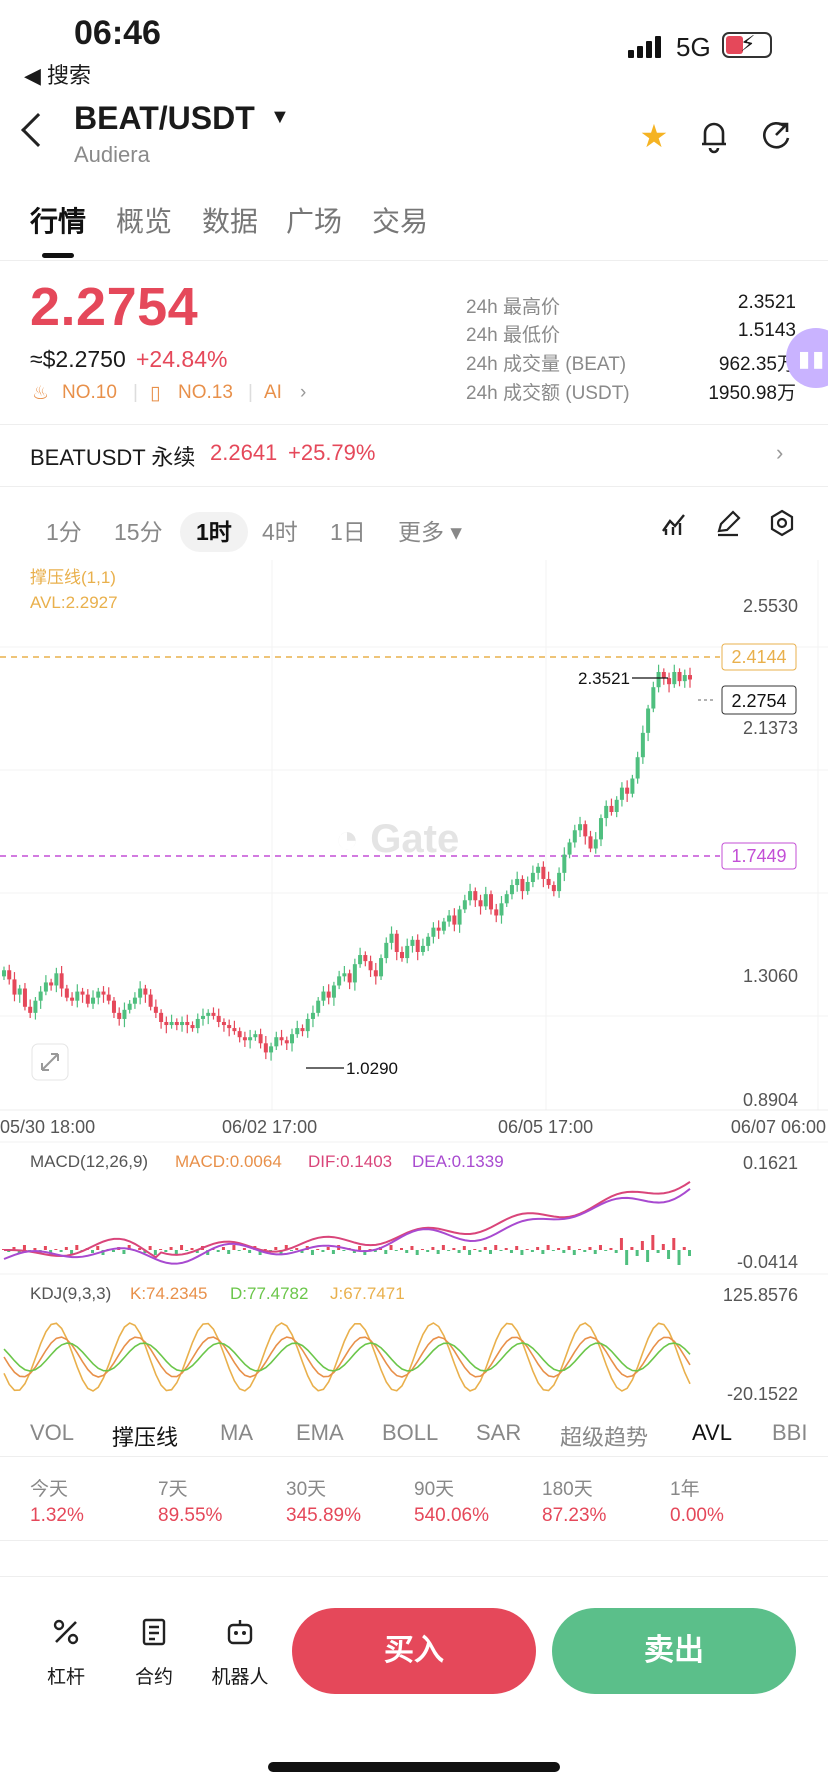  I want to click on indicator-tab-support: 撑压线, so click(145, 1437).